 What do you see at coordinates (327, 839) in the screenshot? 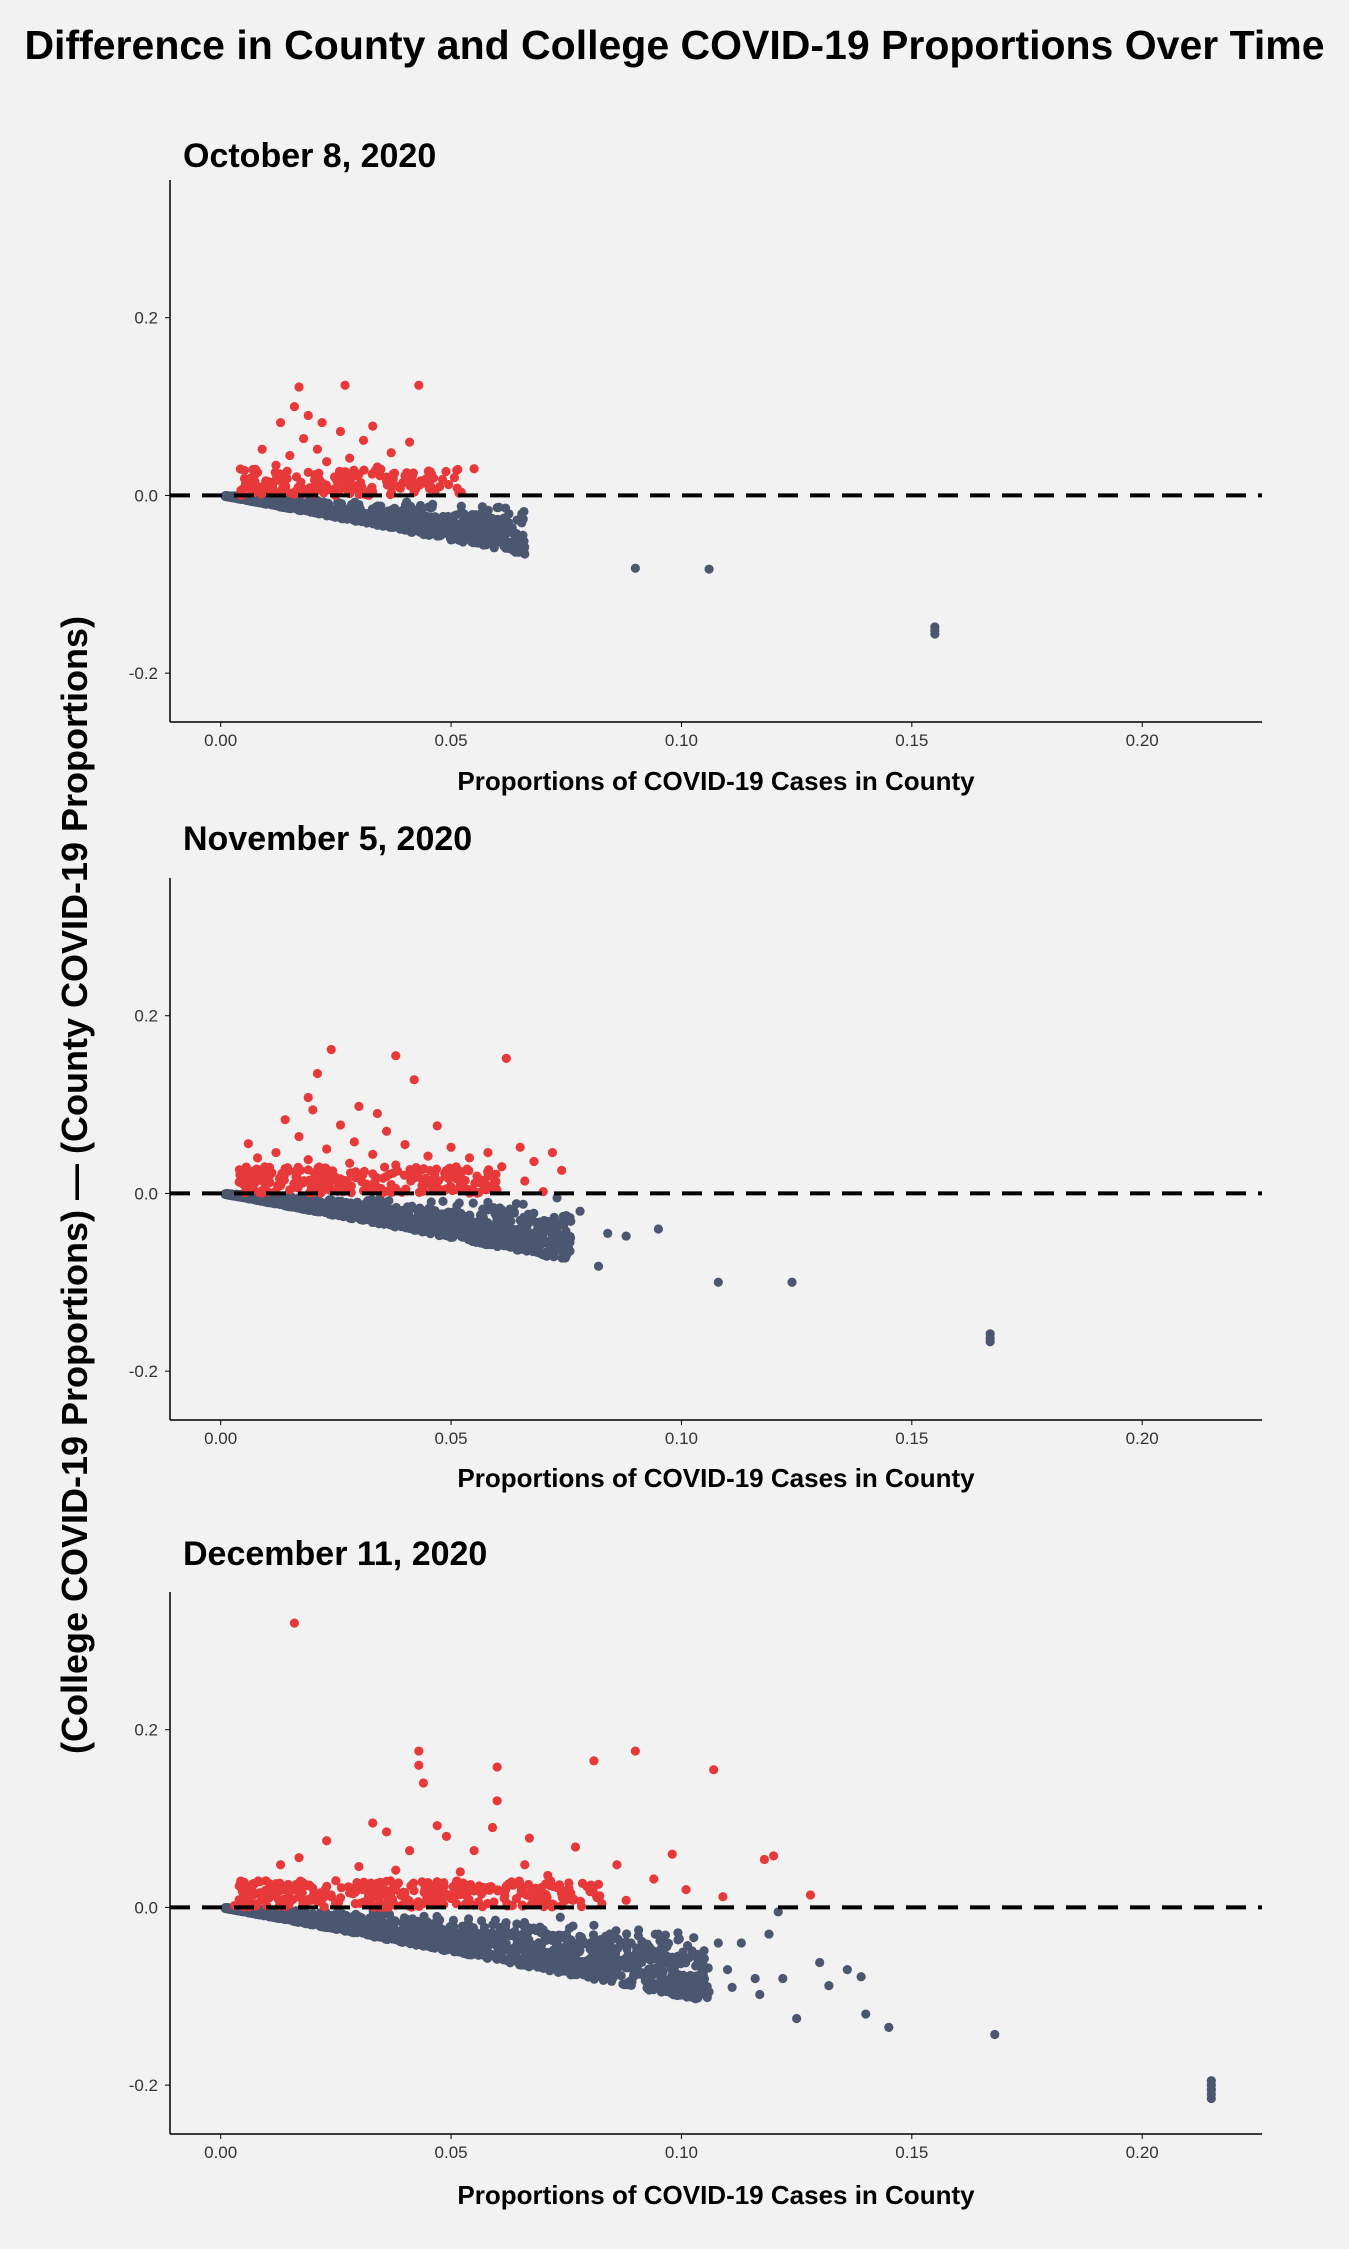
I see `panel-title: November 5, 2020` at bounding box center [327, 839].